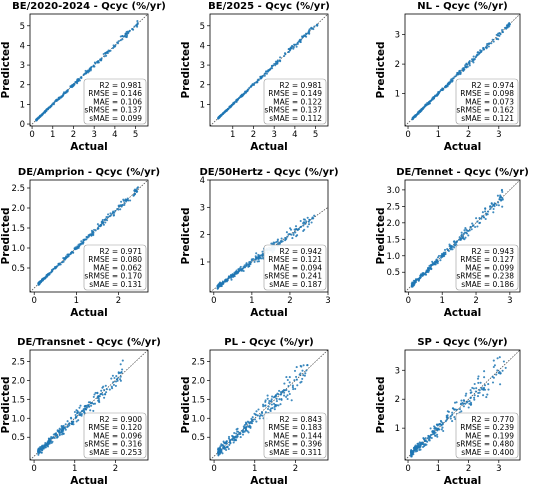  I want to click on x-tick-label: 1, so click(76, 301).